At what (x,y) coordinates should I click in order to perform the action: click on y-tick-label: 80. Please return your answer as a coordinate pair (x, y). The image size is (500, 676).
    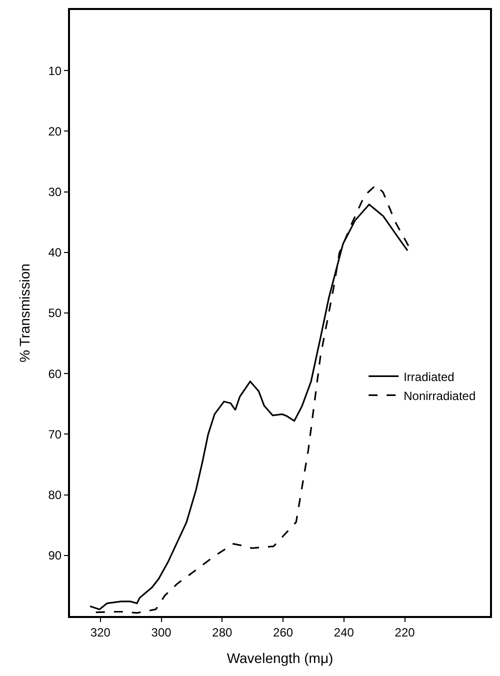
    Looking at the image, I should click on (55, 495).